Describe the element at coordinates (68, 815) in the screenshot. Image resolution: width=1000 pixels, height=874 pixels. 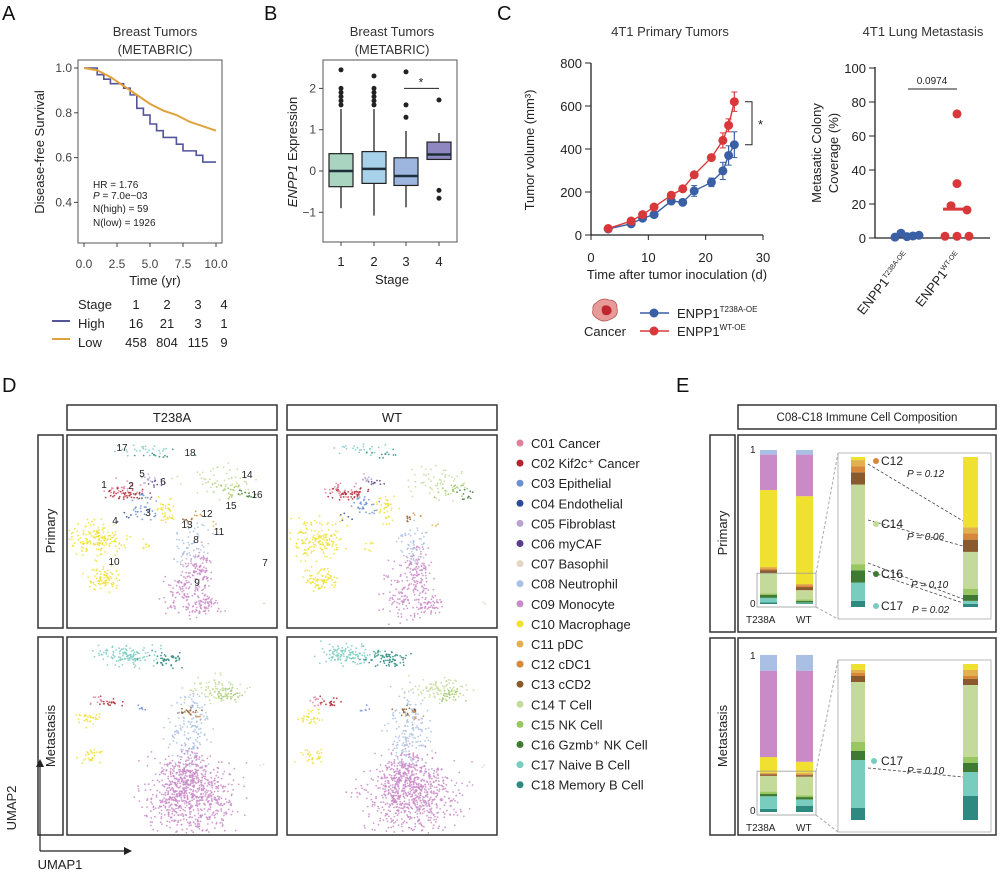
I see `umap-axes: UMAP2 UMAP1` at that location.